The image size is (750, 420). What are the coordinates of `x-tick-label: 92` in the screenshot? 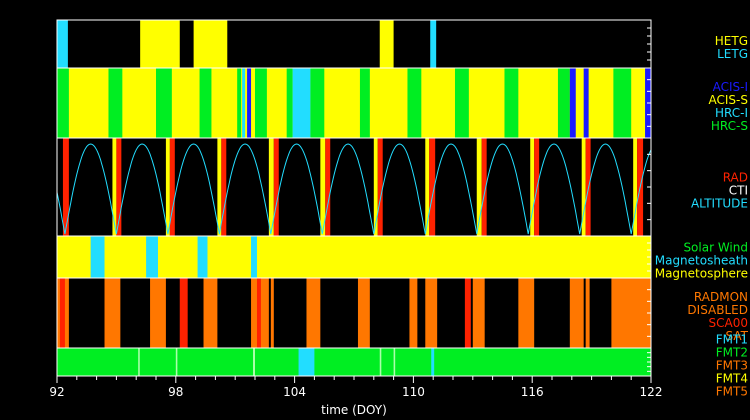 It's located at (56, 392).